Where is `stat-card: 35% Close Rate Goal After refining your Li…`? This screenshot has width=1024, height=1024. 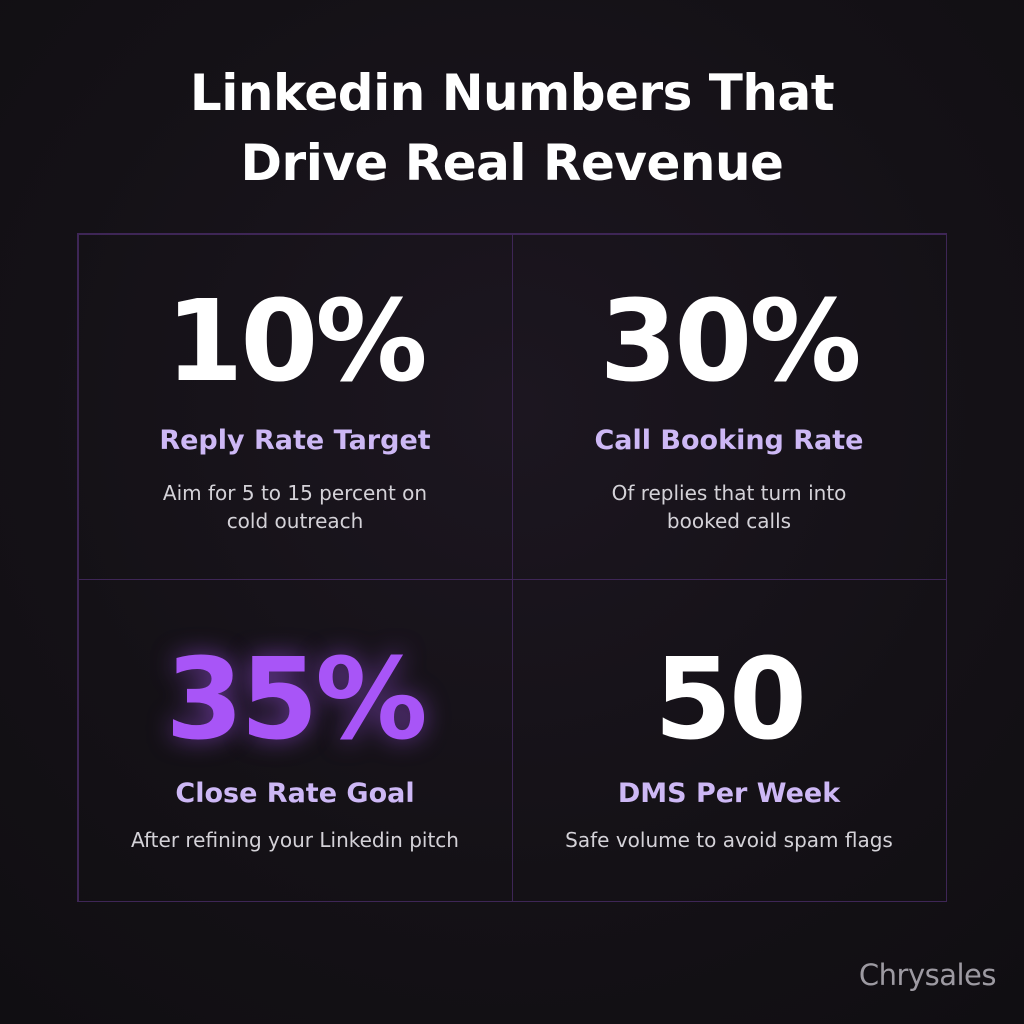 stat-card: 35% Close Rate Goal After refining your Li… is located at coordinates (295, 740).